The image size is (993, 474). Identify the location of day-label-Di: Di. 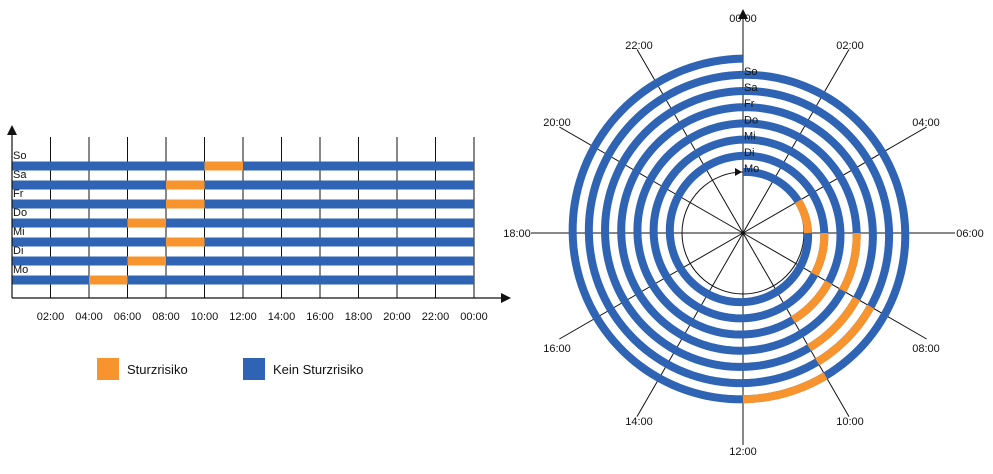
(18, 251).